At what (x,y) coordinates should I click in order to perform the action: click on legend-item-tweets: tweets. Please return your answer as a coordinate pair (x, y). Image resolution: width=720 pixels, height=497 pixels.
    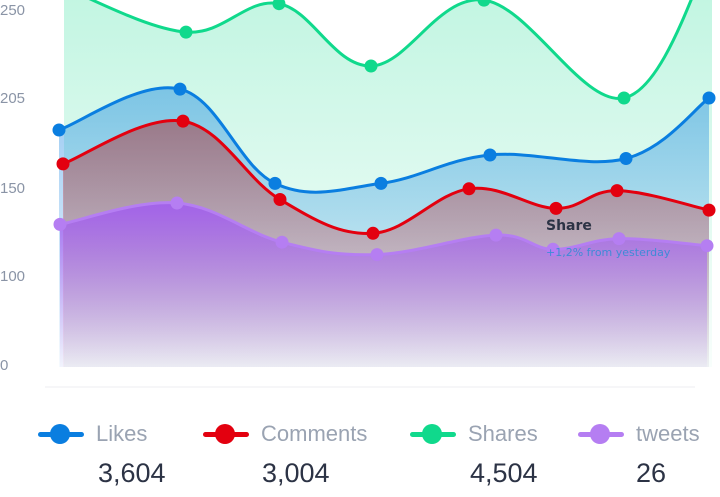
    Looking at the image, I should click on (639, 434).